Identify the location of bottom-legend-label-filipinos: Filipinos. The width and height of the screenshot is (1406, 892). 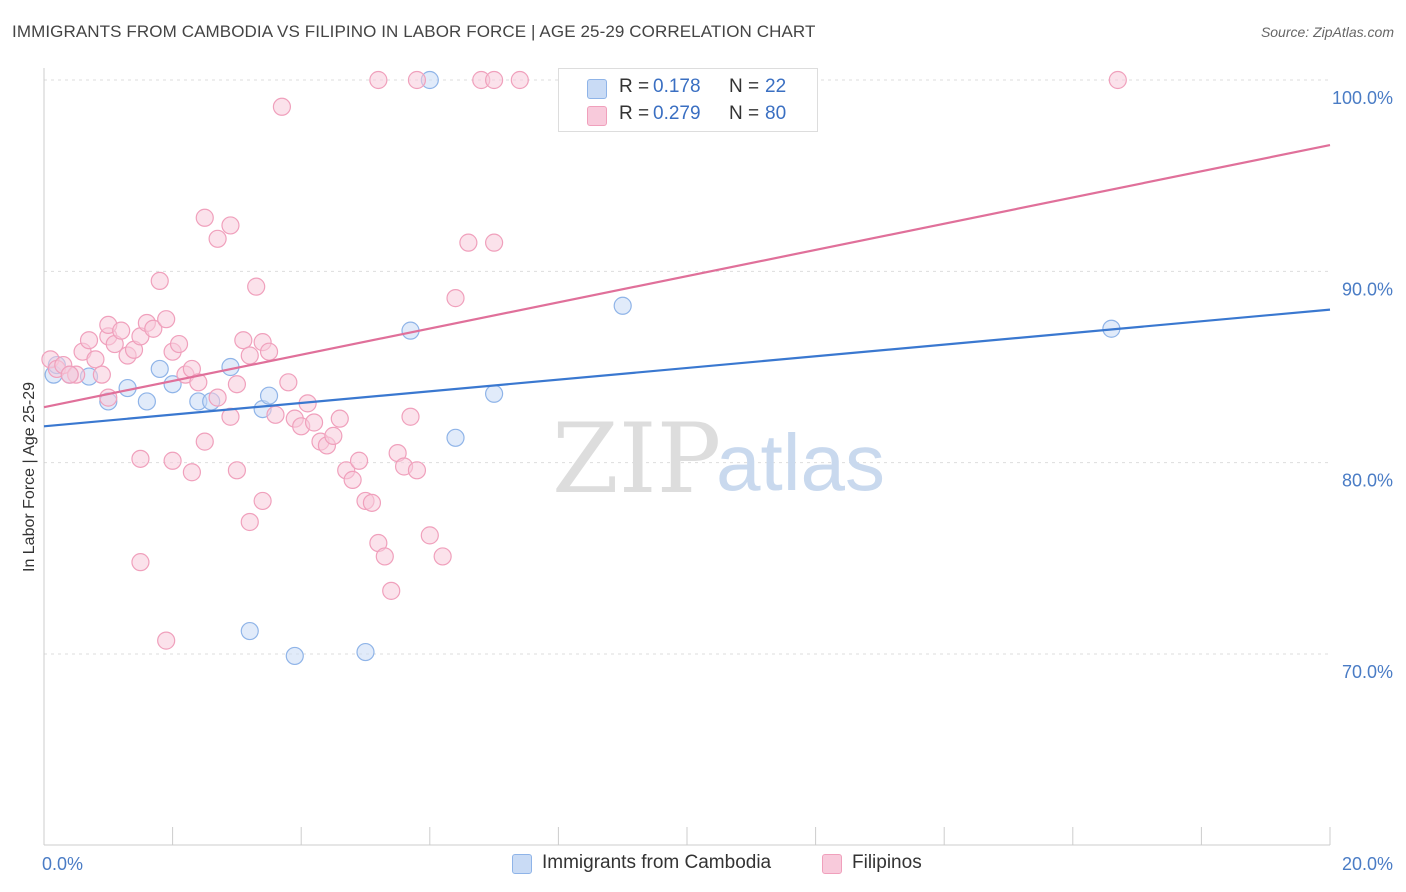
(887, 862).